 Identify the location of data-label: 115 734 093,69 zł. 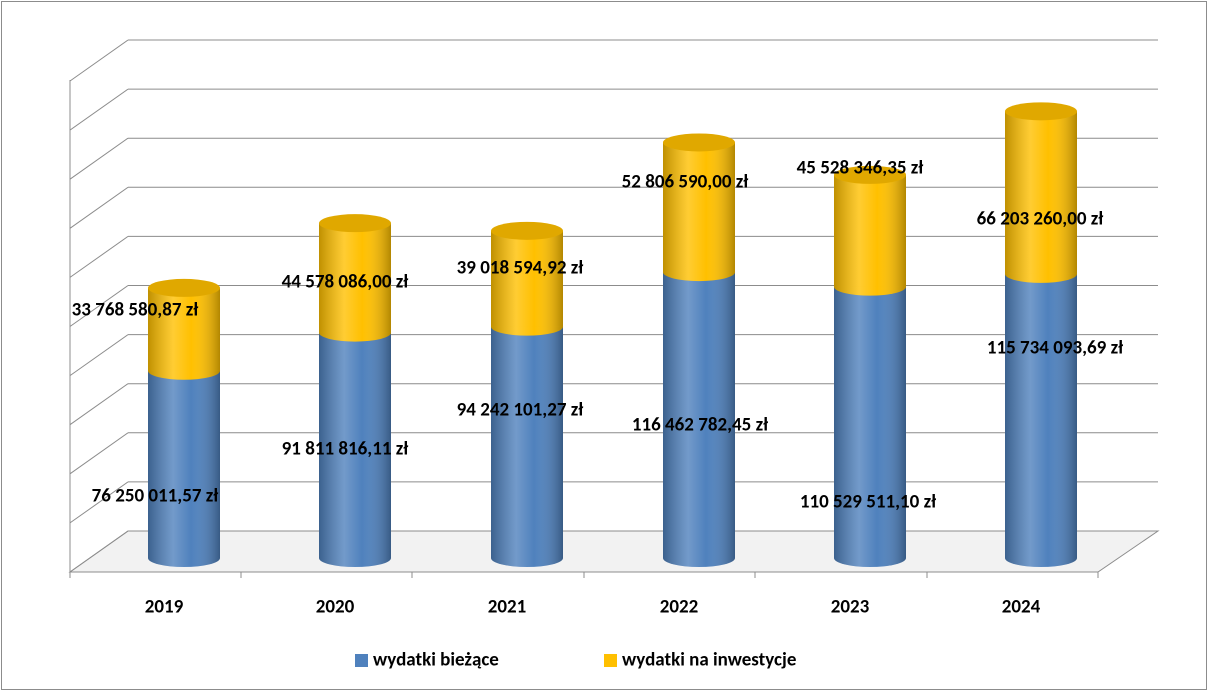
(1055, 348).